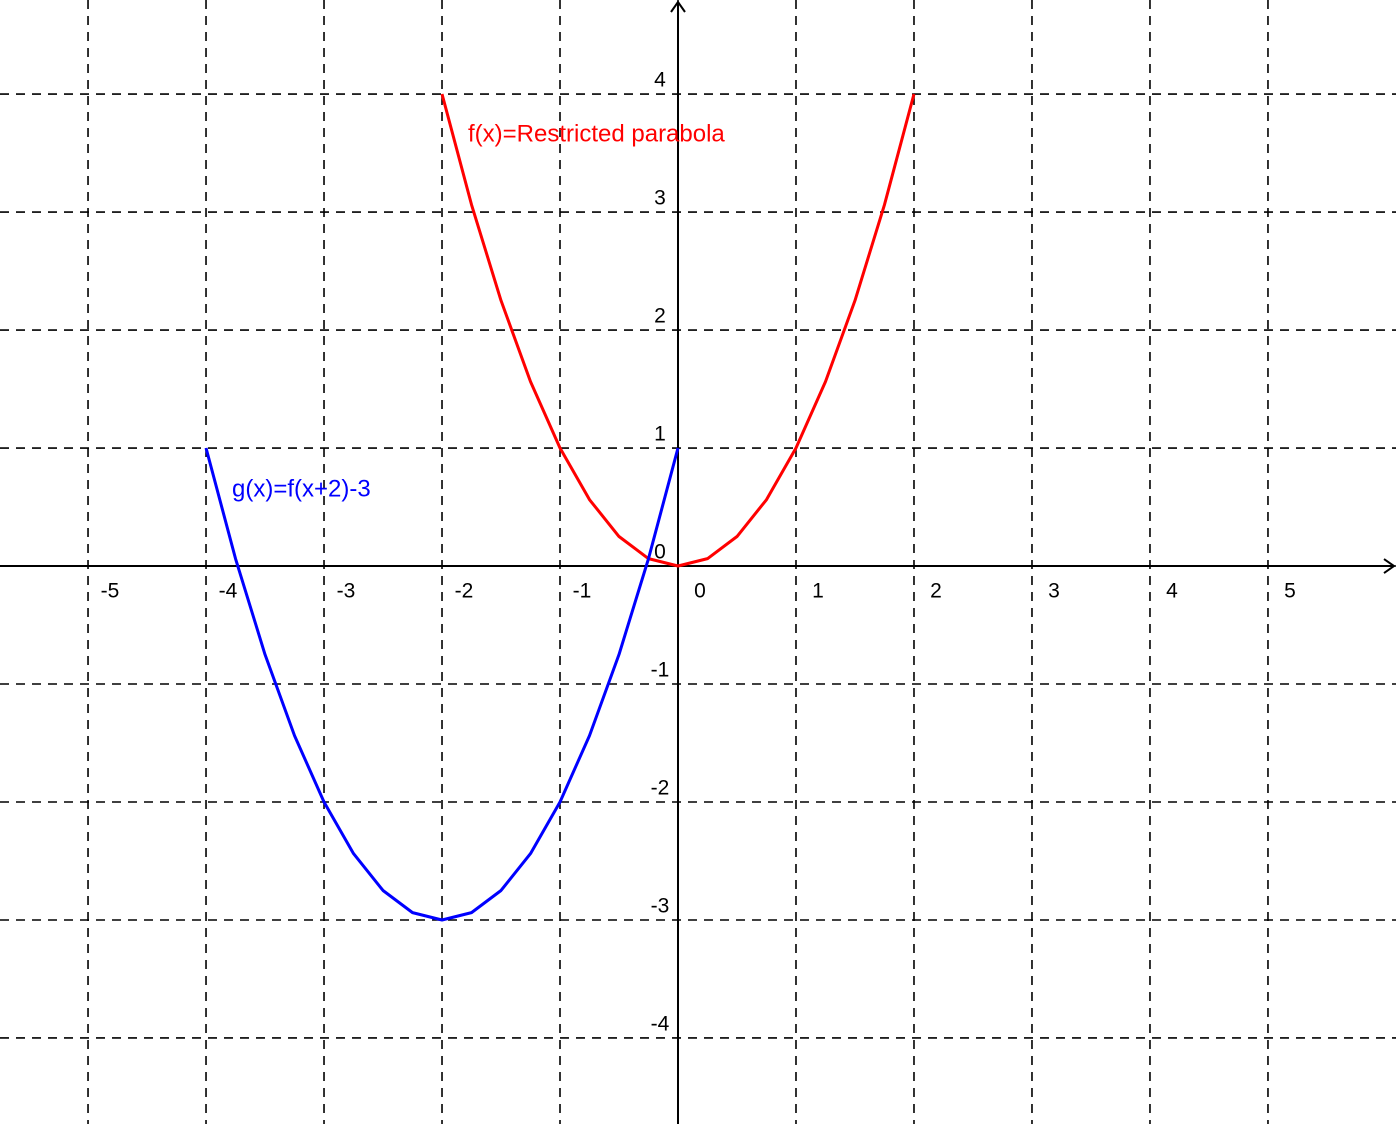 This screenshot has width=1396, height=1124. What do you see at coordinates (228, 591) in the screenshot?
I see `x-tick-label: -4` at bounding box center [228, 591].